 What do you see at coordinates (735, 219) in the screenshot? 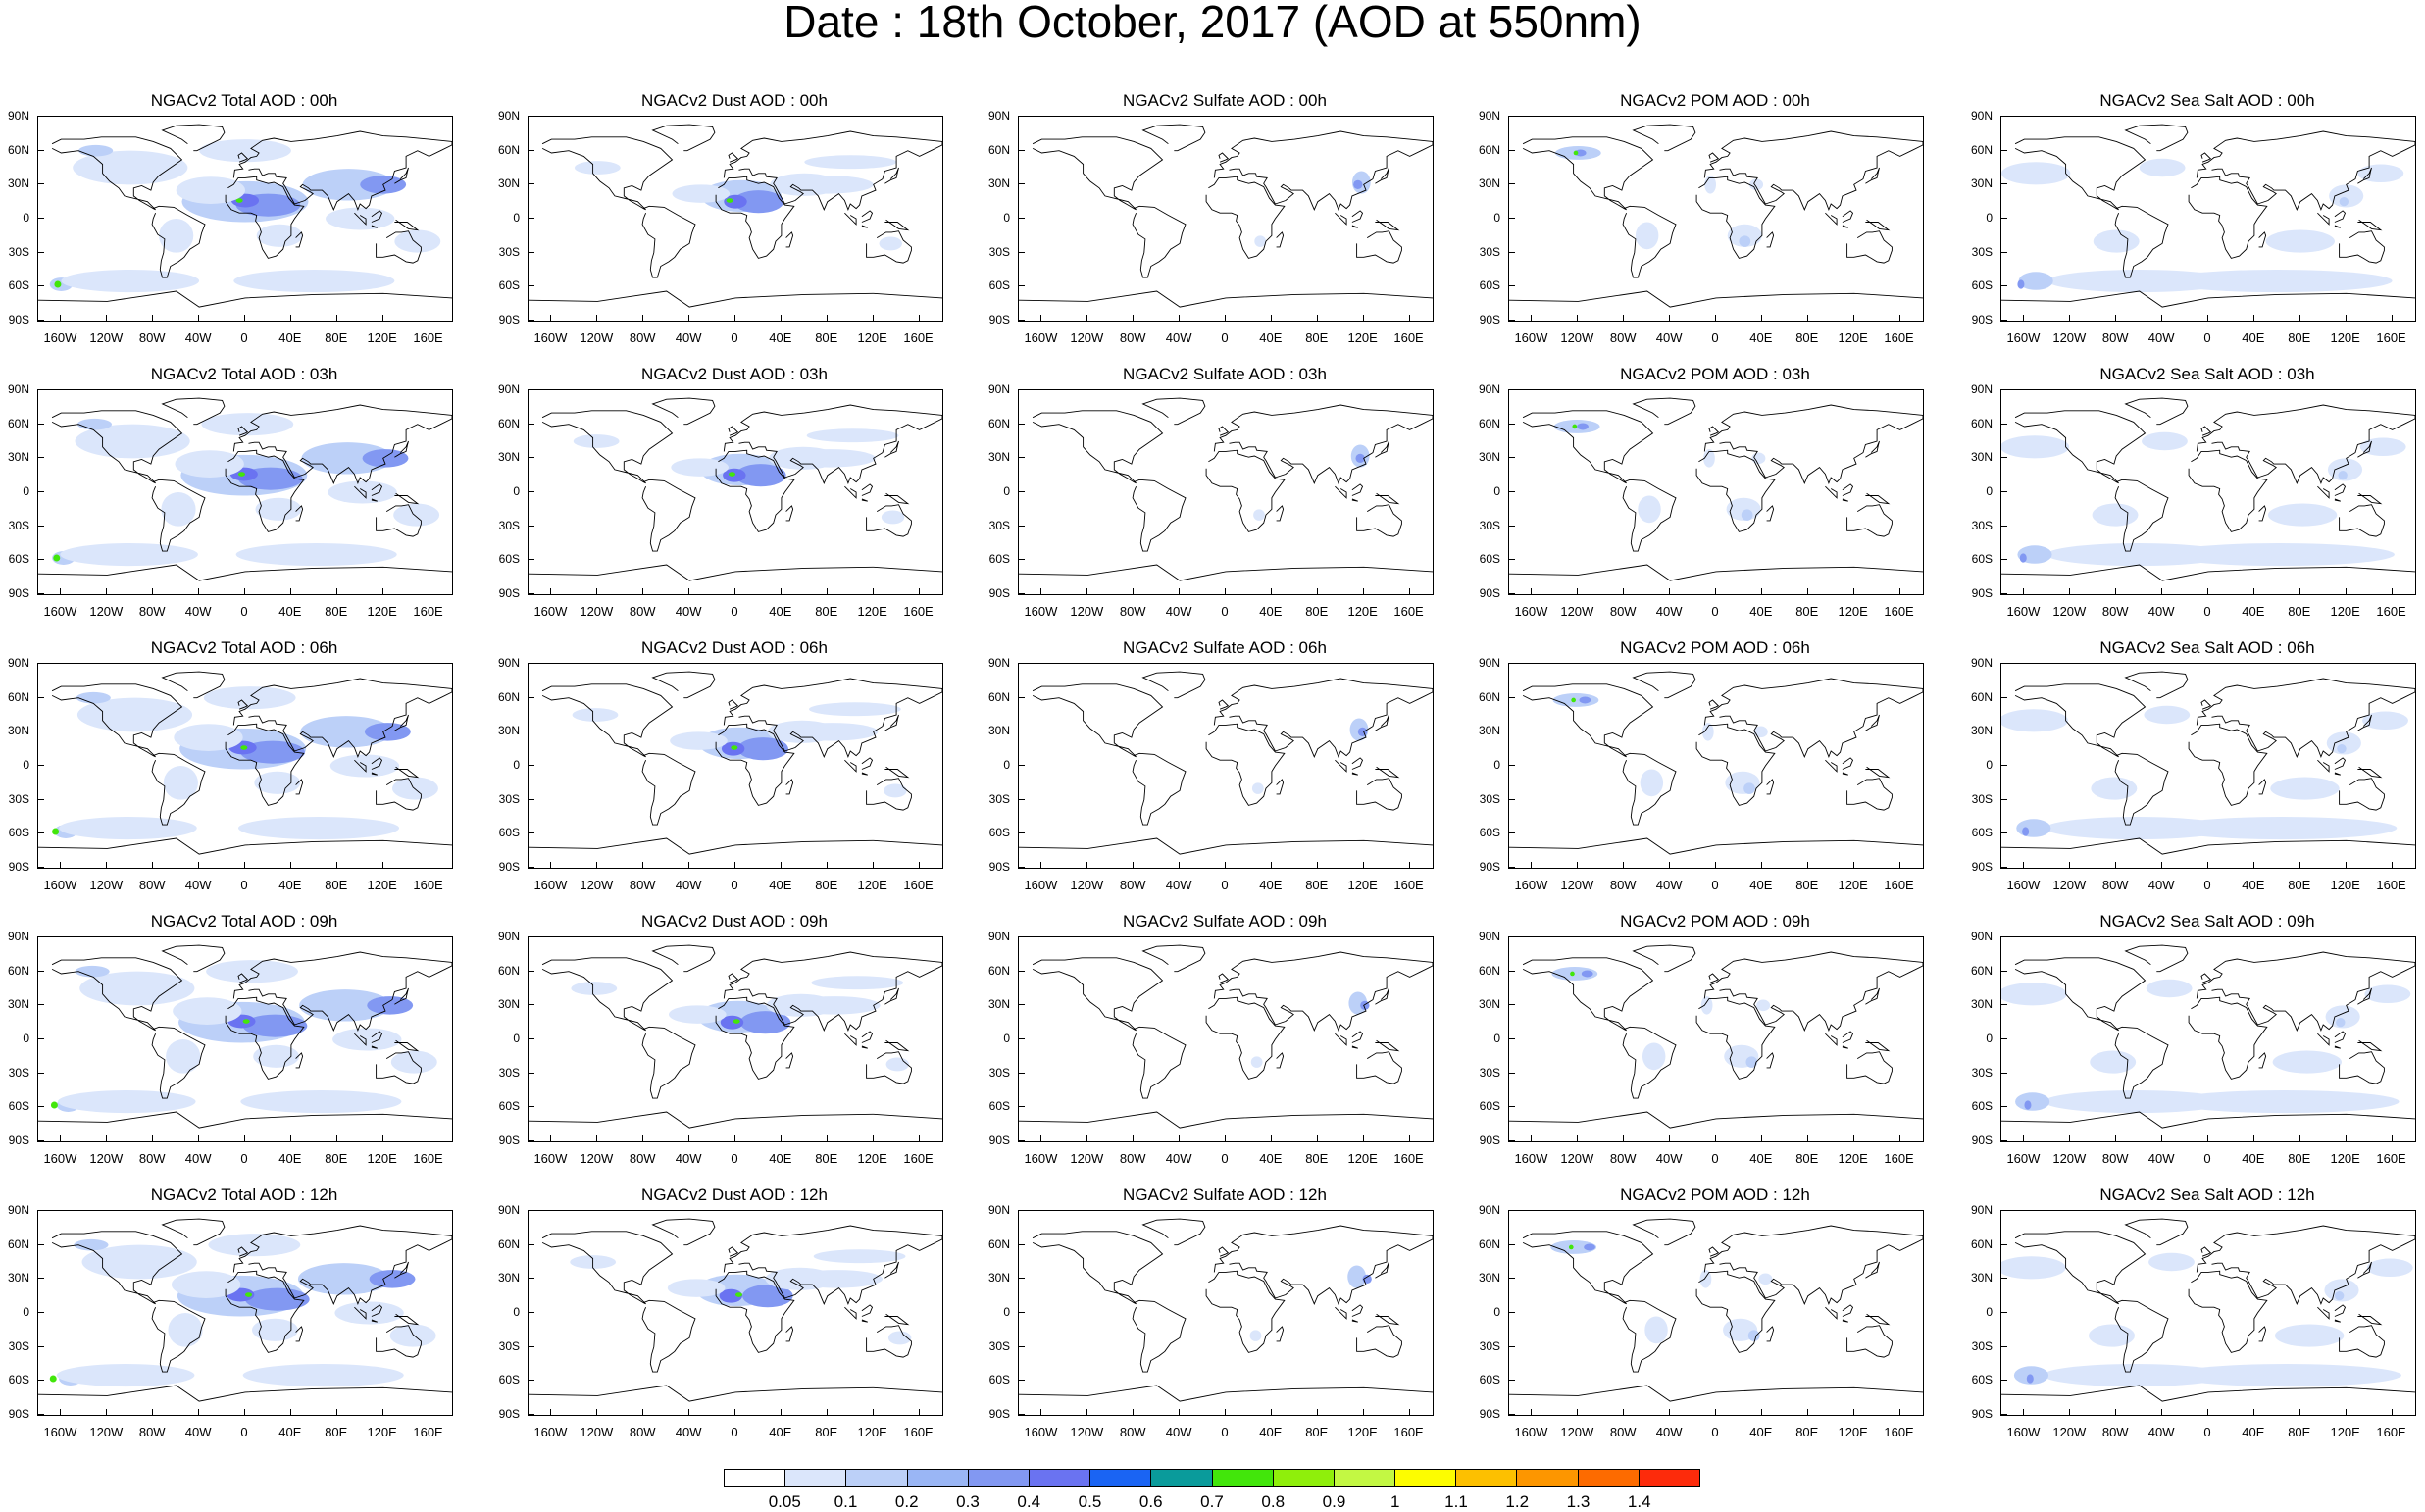
I see `dust-map-panel` at bounding box center [735, 219].